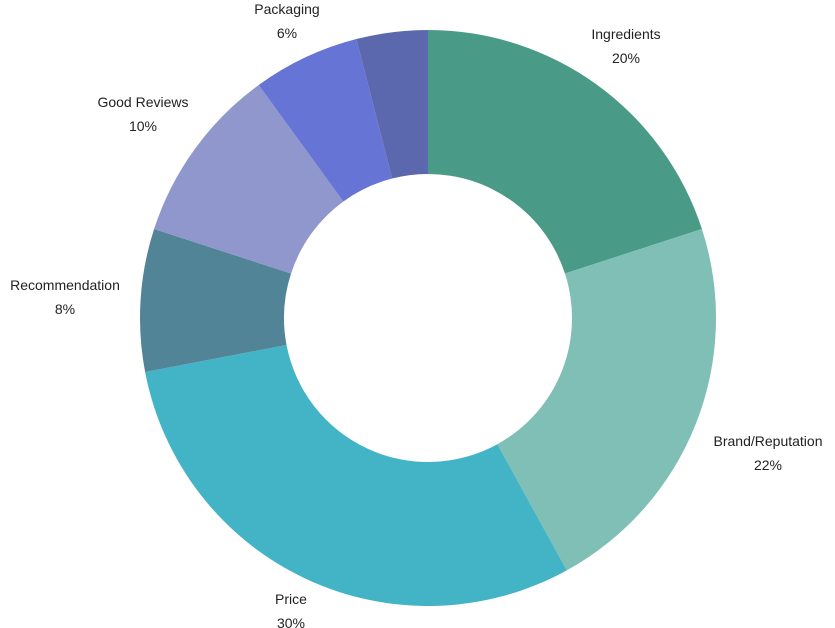 Image resolution: width=835 pixels, height=628 pixels. Describe the element at coordinates (286, 9) in the screenshot. I see `slice-label: Packaging` at that location.